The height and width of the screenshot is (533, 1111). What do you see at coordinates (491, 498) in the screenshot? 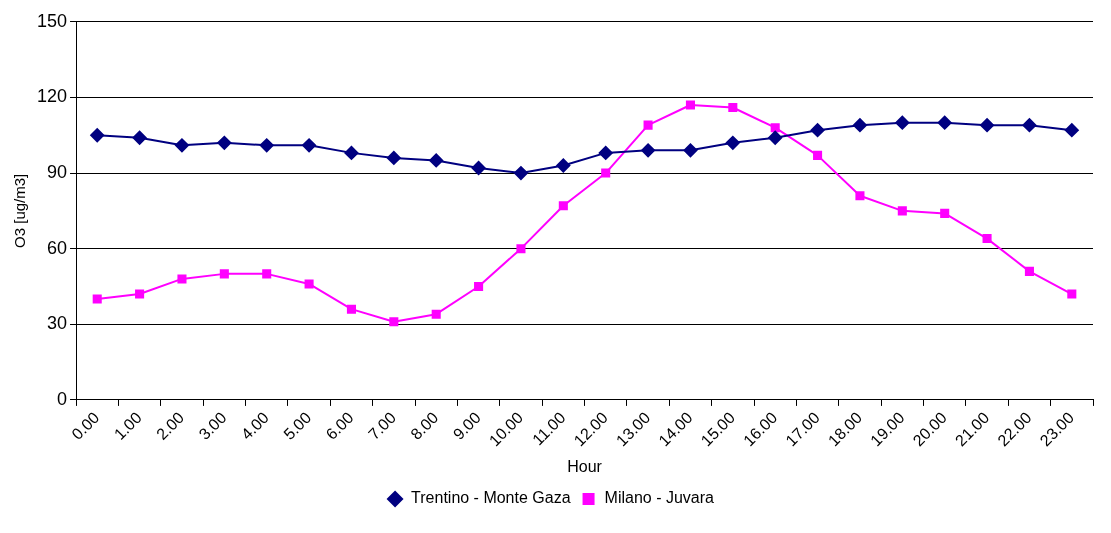
I see `legend-label: Trentino - Monte Gaza` at bounding box center [491, 498].